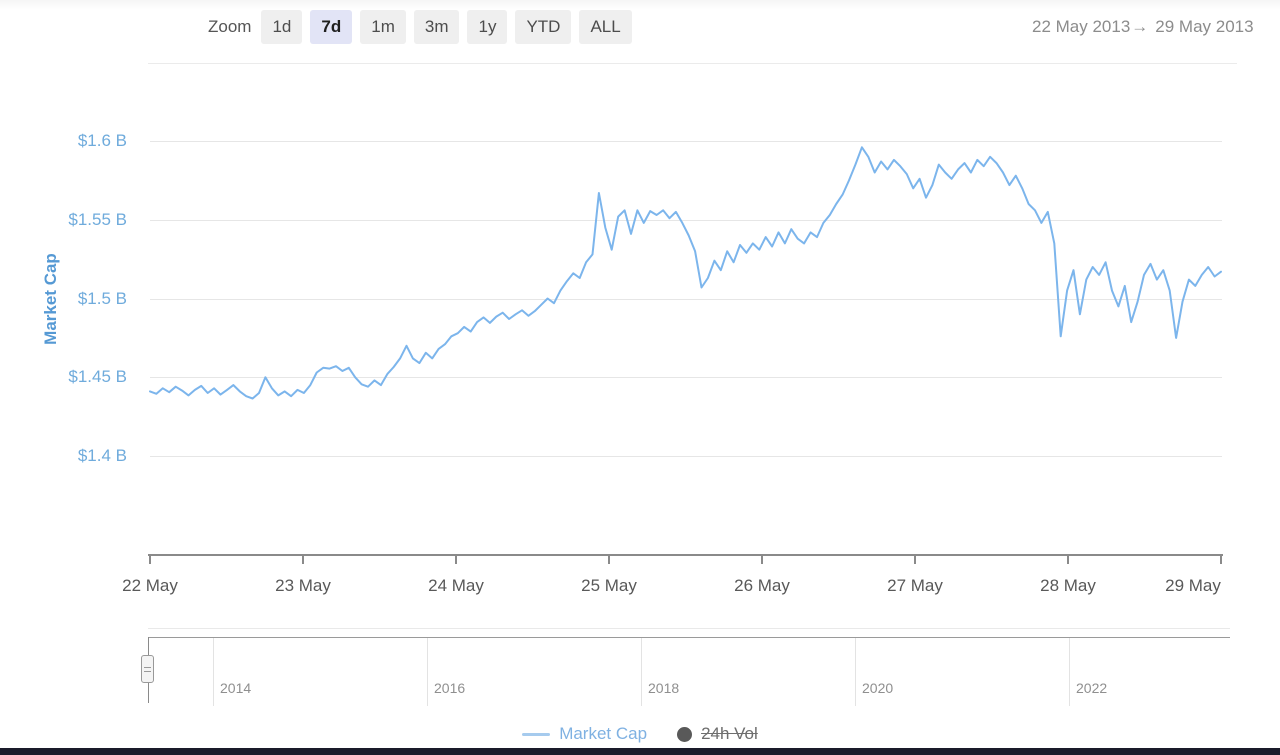 The width and height of the screenshot is (1280, 755). What do you see at coordinates (685, 734) in the screenshot?
I see `volume-circle-marker-icon` at bounding box center [685, 734].